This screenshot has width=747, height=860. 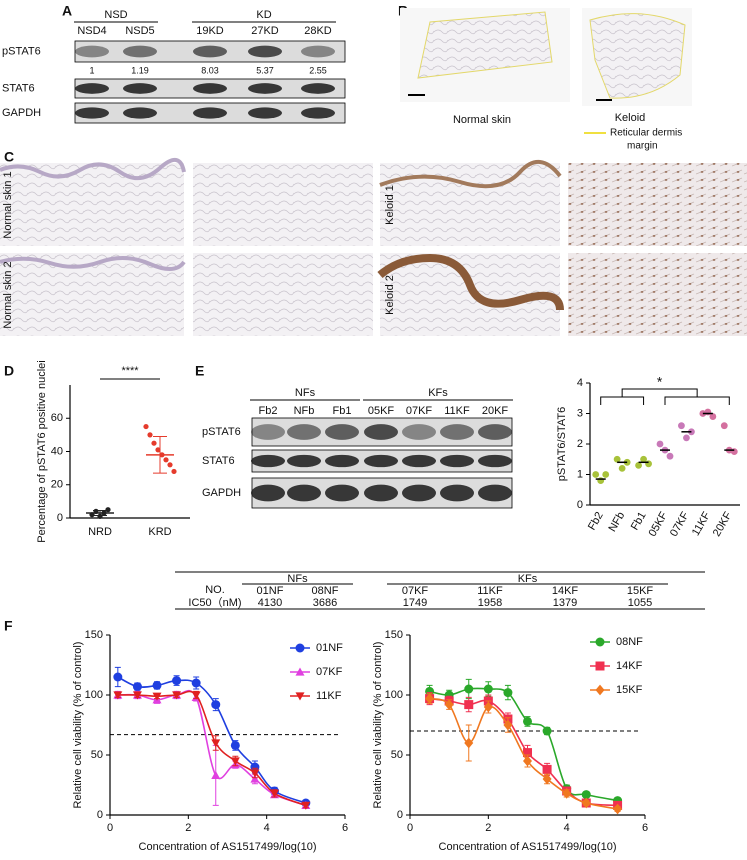 What do you see at coordinates (42, 451) in the screenshot?
I see `y-axis-label: Percentage of pSTAT6 positive nuclei` at bounding box center [42, 451].